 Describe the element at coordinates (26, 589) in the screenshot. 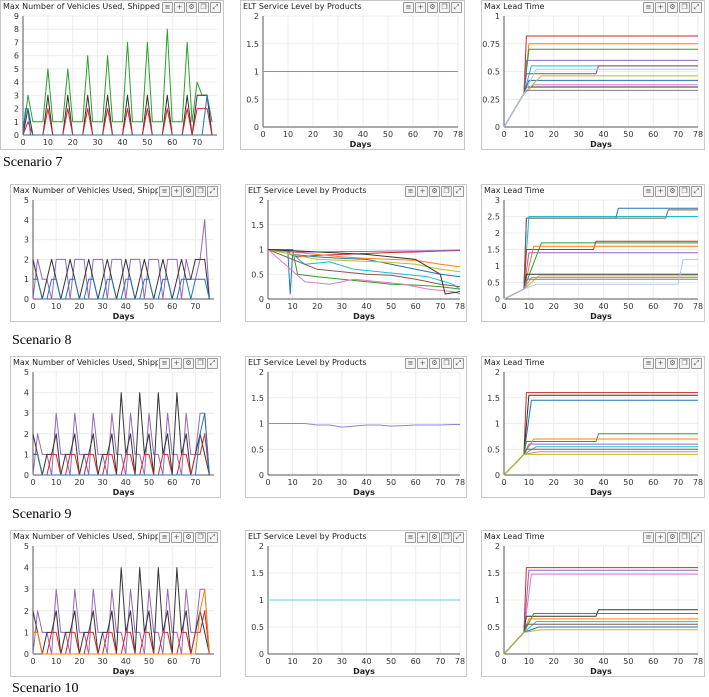

I see `y-tick-label: 3` at that location.